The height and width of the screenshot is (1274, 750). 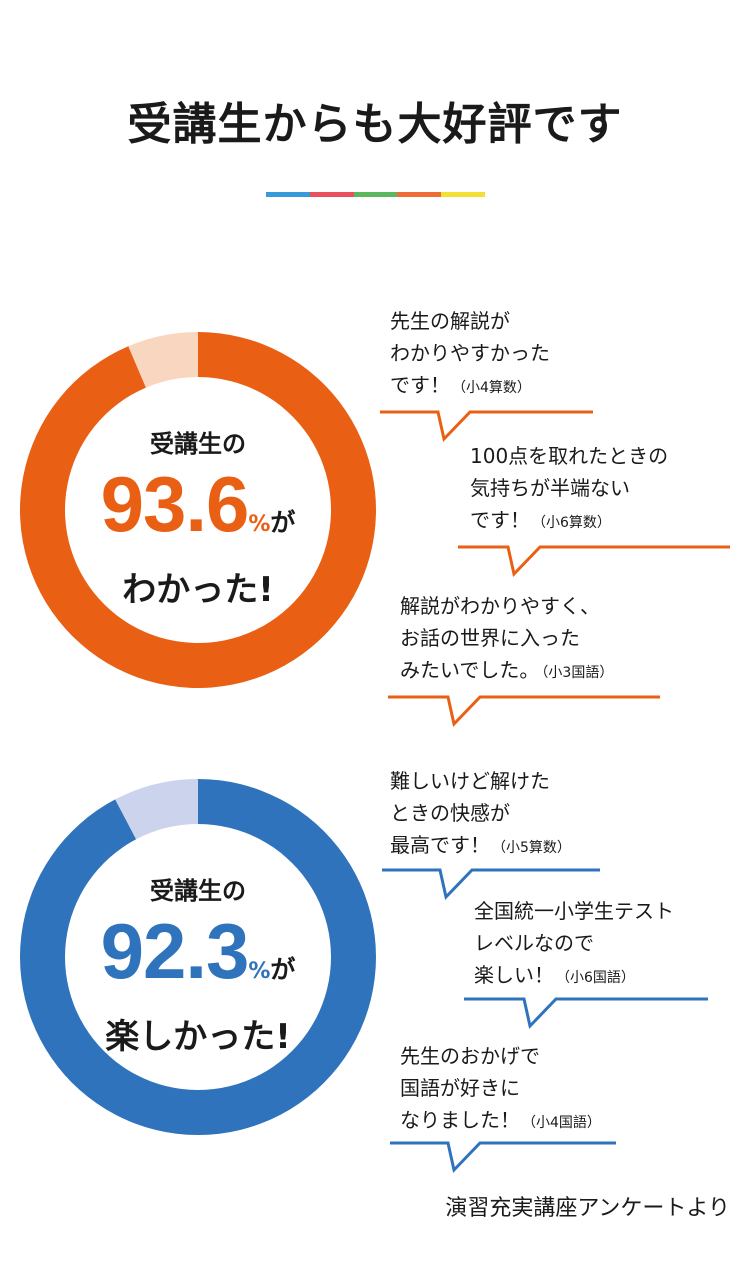 I want to click on comment-line: 国語が好きに, so click(x=460, y=1088).